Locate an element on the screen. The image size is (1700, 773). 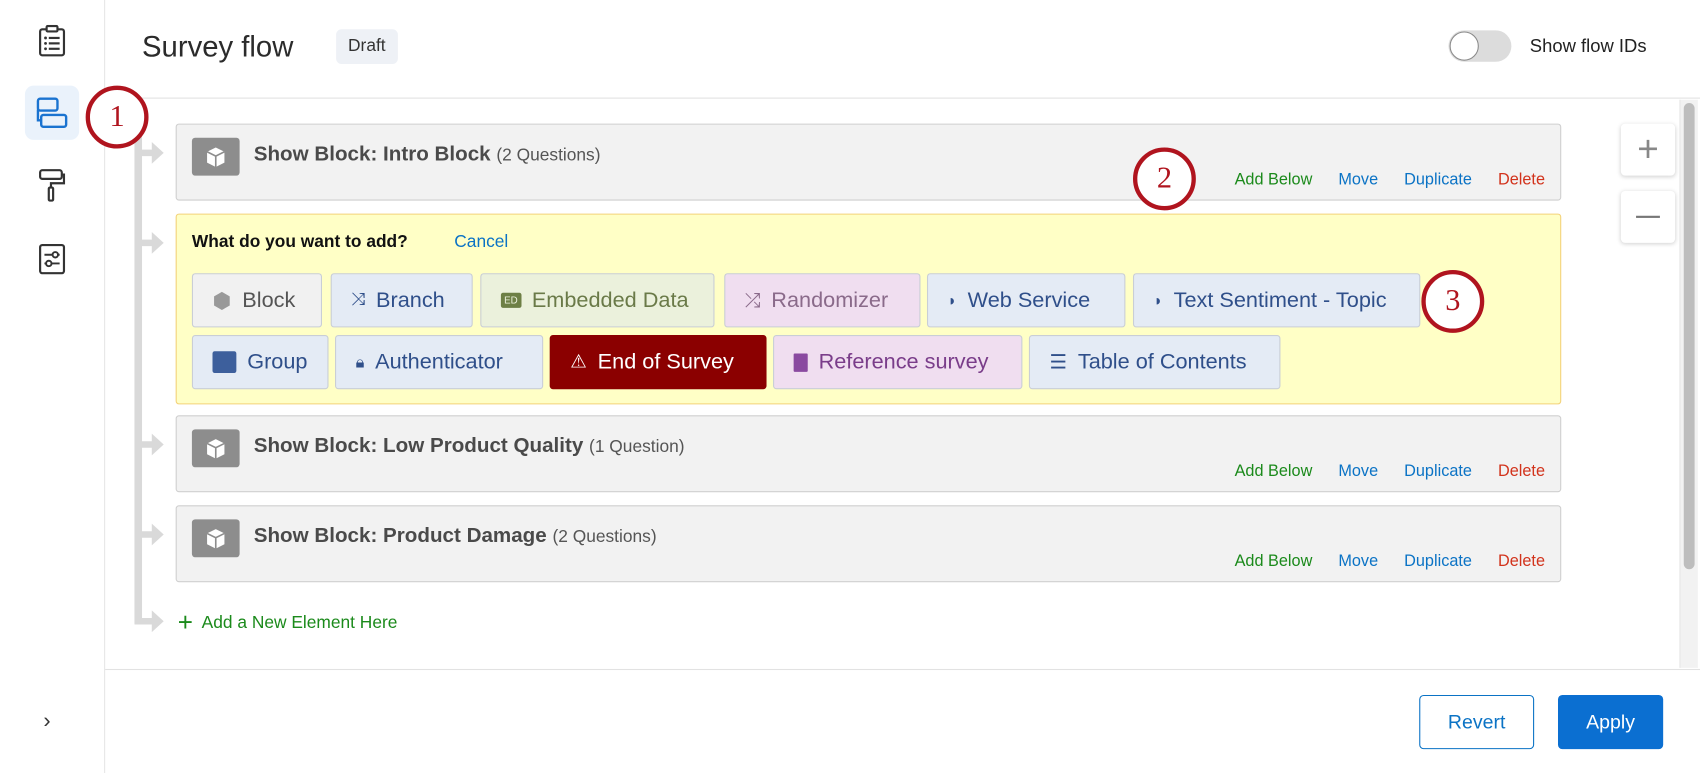
add-table-of-contents-button: ☰ Table of Contents is located at coordinates (1154, 362).